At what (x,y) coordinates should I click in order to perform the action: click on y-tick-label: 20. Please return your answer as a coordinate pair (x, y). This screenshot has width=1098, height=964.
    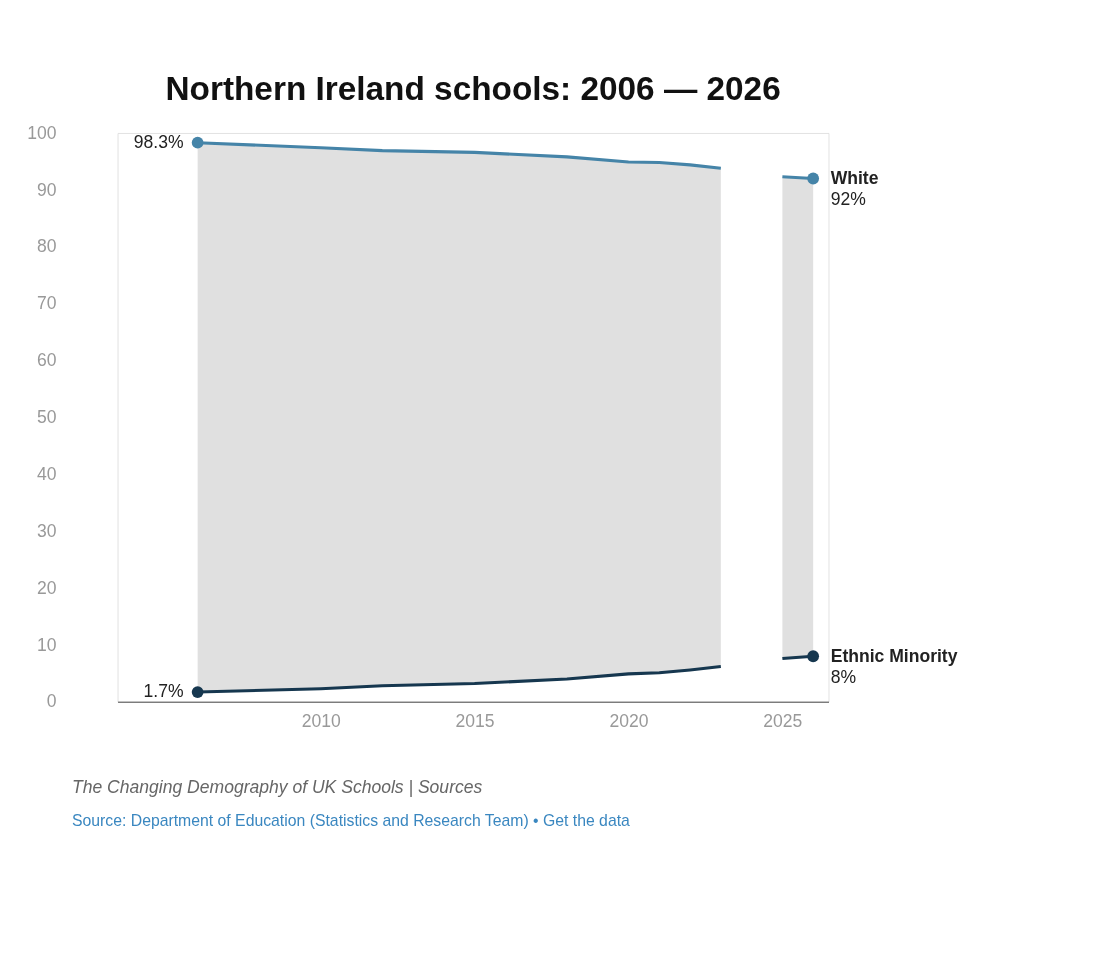
    Looking at the image, I should click on (47, 587).